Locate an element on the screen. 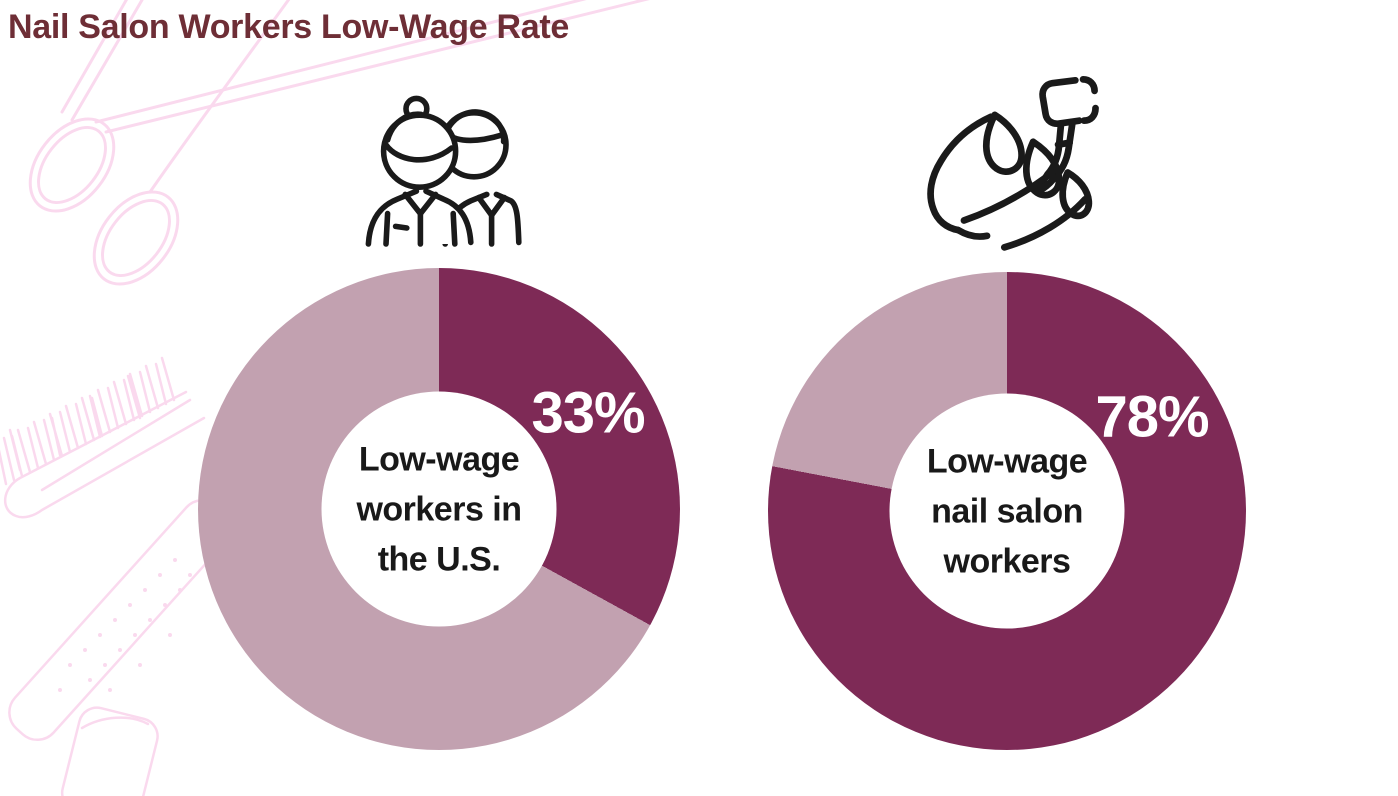  center-label-nail-salon-workers: Low-wage nail salon workers is located at coordinates (1007, 511).